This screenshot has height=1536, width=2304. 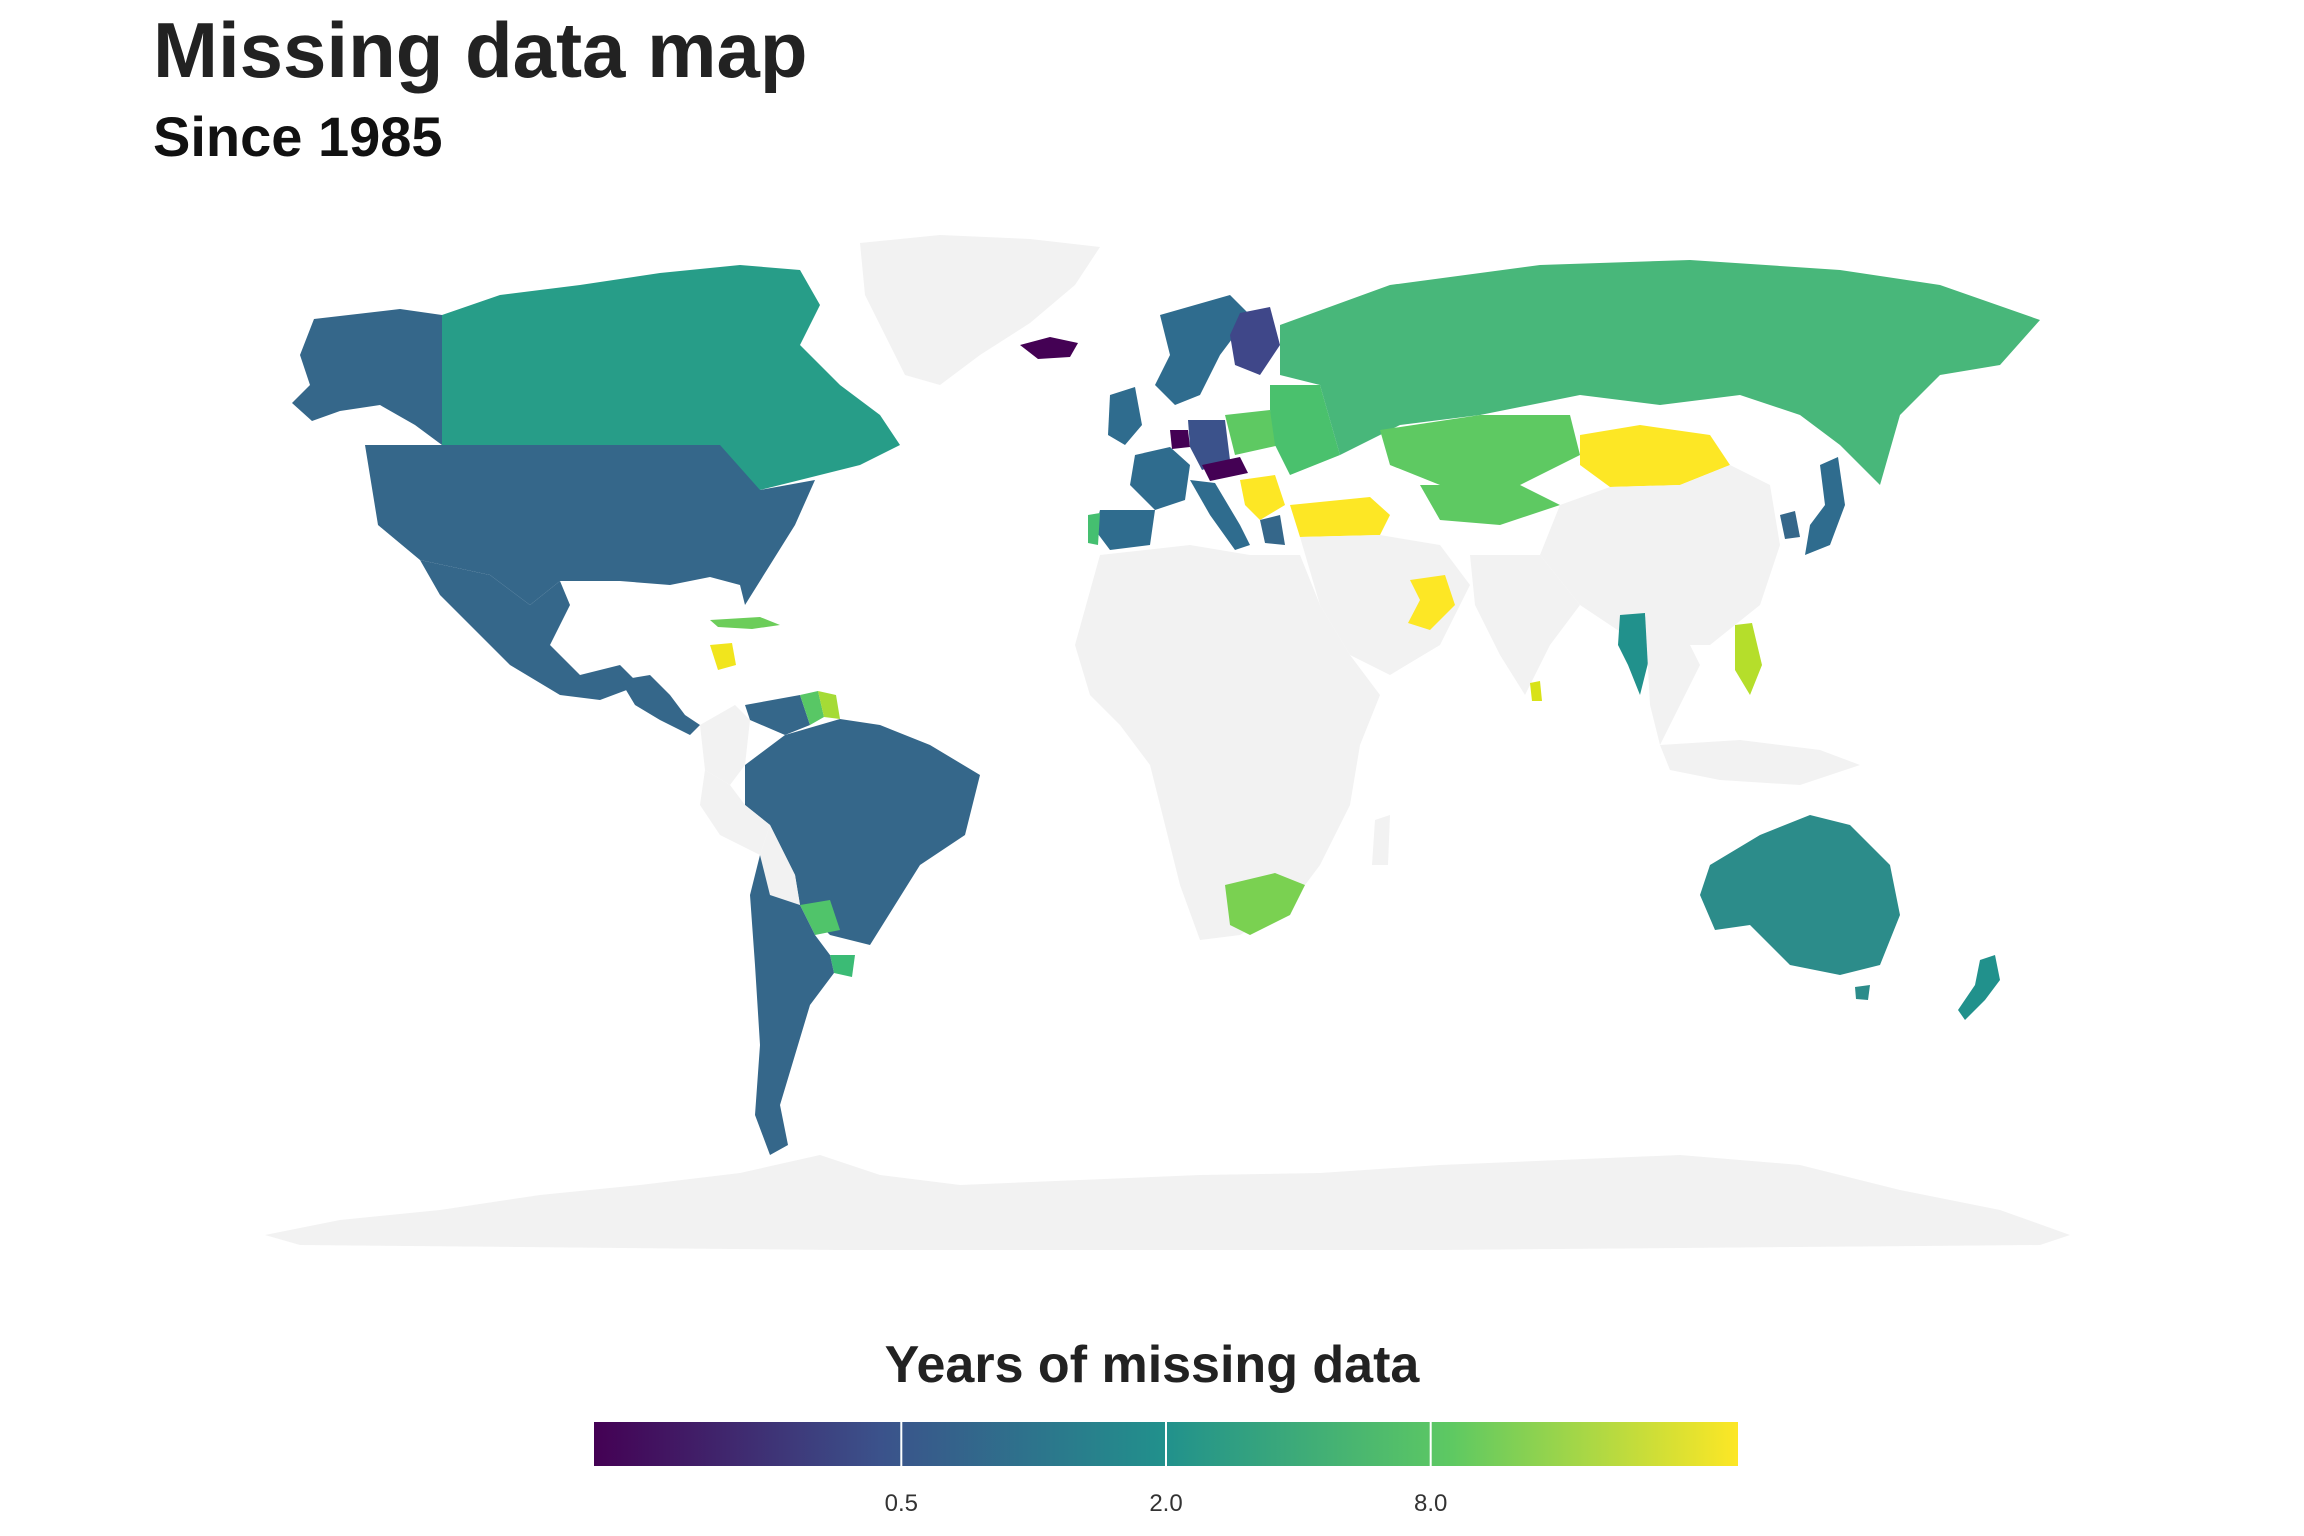 What do you see at coordinates (1655, 456) in the screenshot?
I see `region-mongolia` at bounding box center [1655, 456].